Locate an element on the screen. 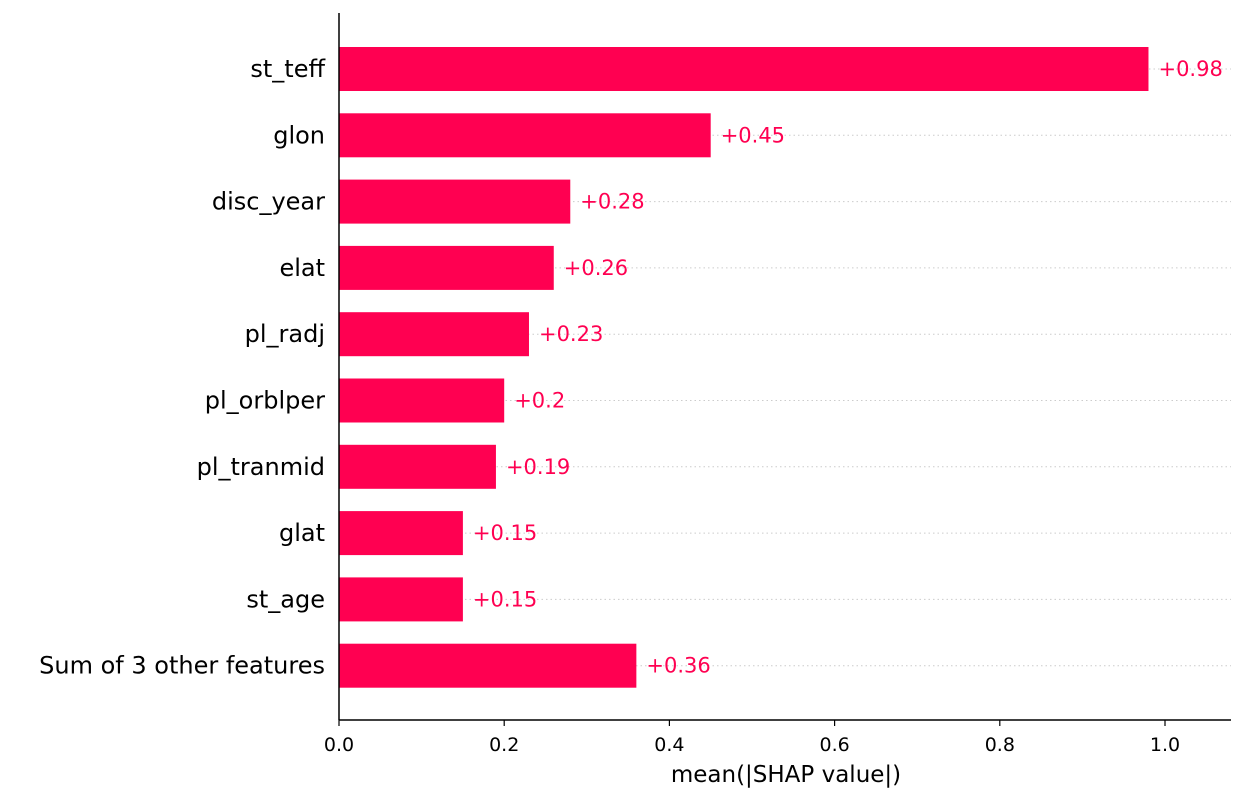 The width and height of the screenshot is (1246, 804). x-axis-label: mean(|SHAP value|) is located at coordinates (786, 775).